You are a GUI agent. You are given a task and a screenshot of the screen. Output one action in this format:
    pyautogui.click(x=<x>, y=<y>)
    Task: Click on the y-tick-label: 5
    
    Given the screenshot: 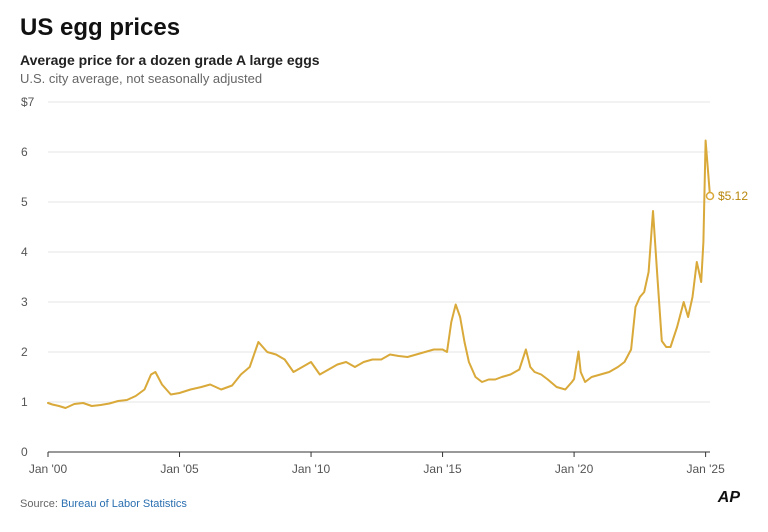 What is the action you would take?
    pyautogui.click(x=24, y=202)
    